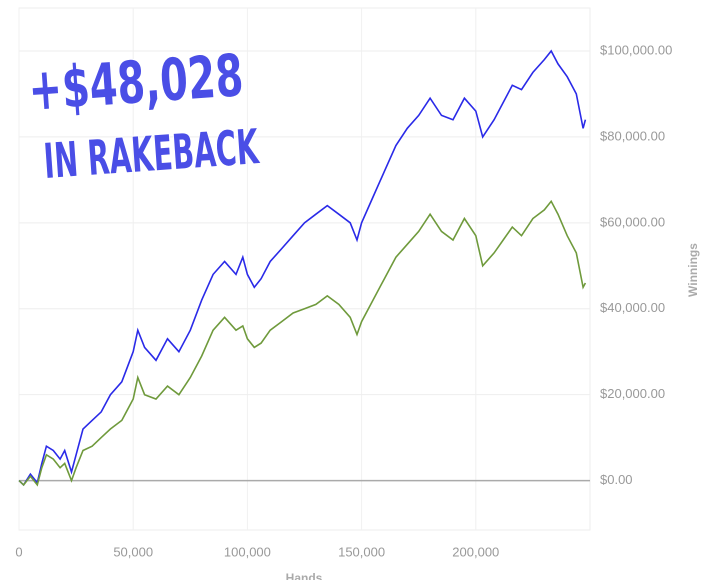  Describe the element at coordinates (361, 551) in the screenshot. I see `x-tick-label: 150,000` at that location.